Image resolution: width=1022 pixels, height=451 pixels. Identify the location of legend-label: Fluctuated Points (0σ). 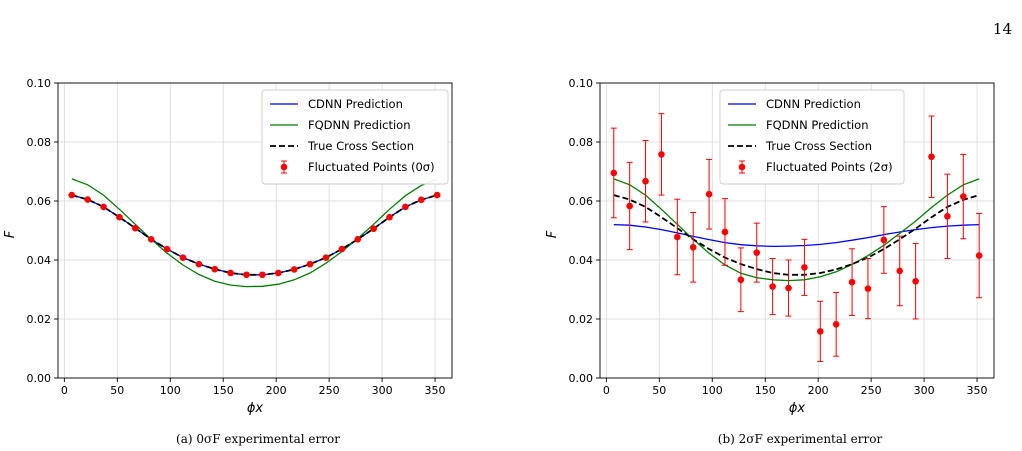
(371, 167).